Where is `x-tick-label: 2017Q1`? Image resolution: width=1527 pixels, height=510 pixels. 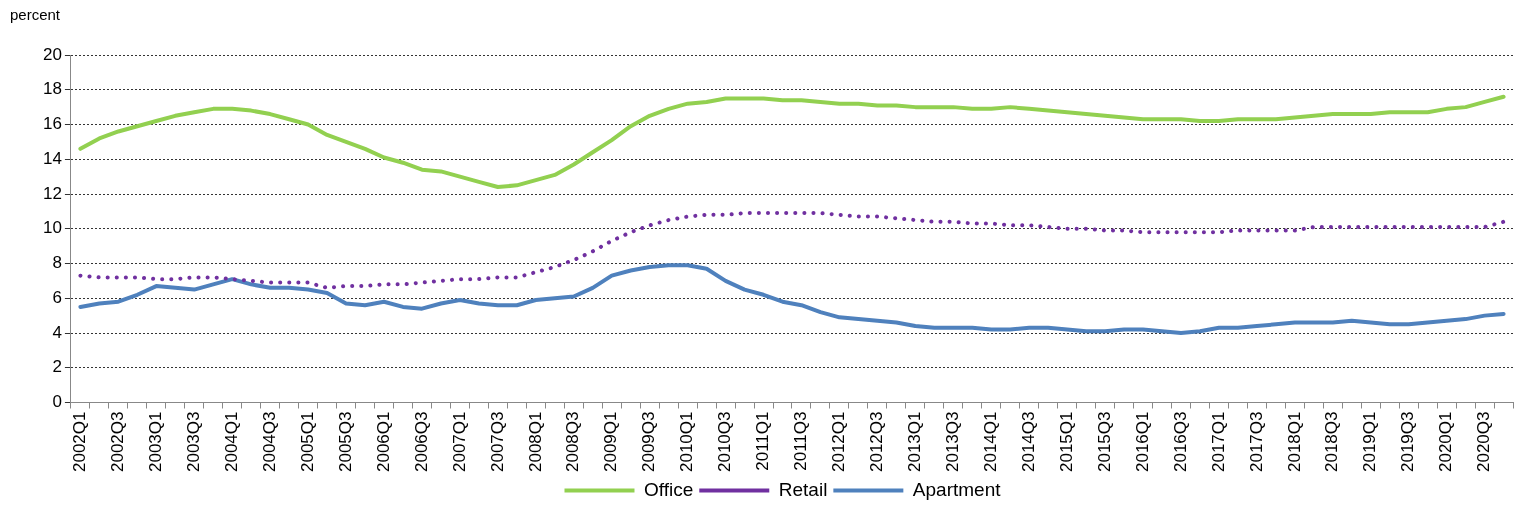
x-tick-label: 2017Q1 is located at coordinates (1218, 441).